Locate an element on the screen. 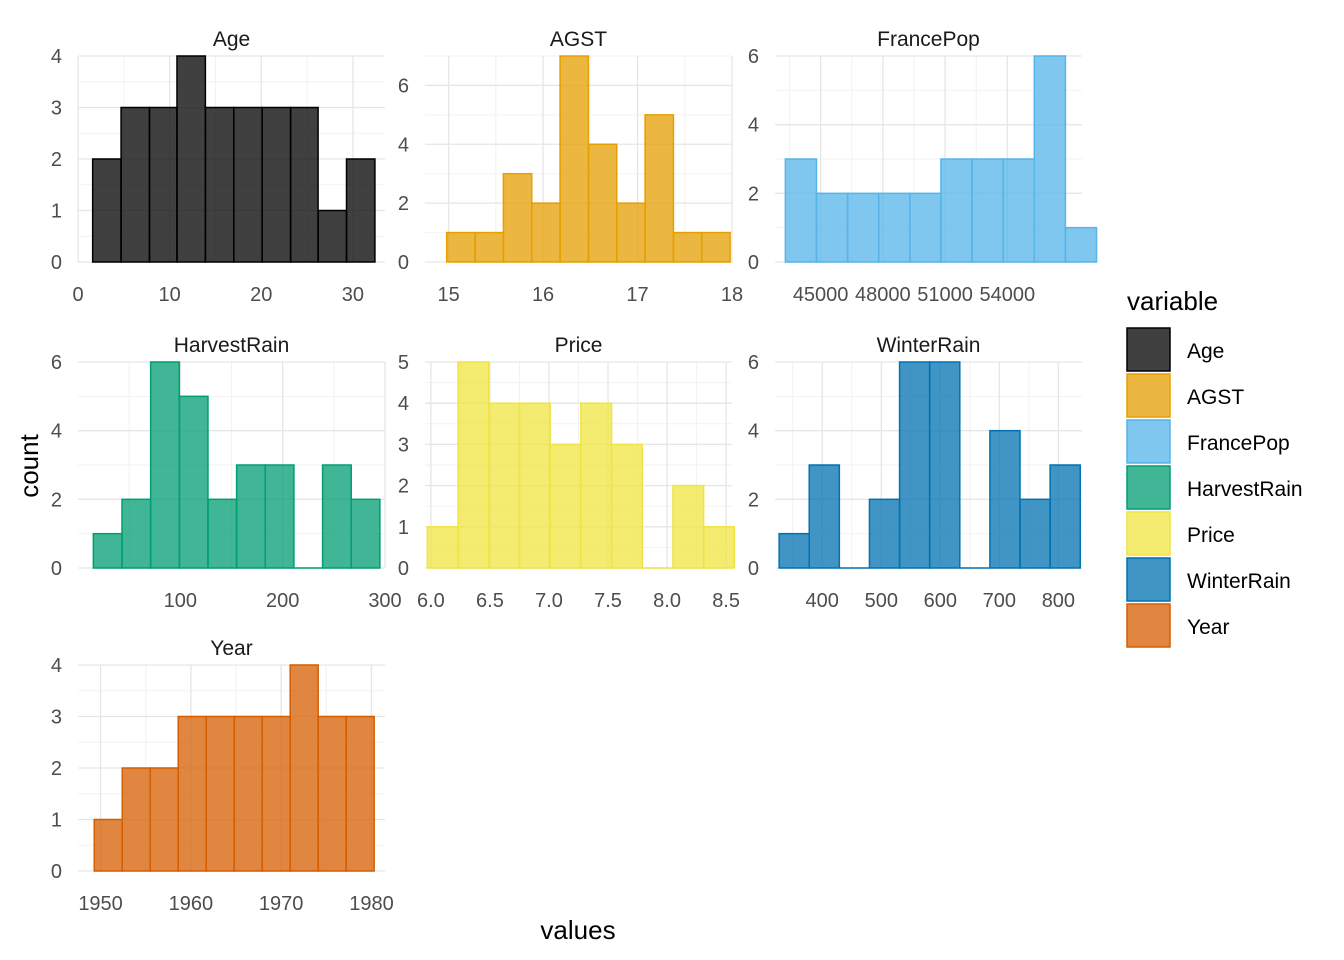  legend-item-winterrain: WinterRain is located at coordinates (1208, 579).